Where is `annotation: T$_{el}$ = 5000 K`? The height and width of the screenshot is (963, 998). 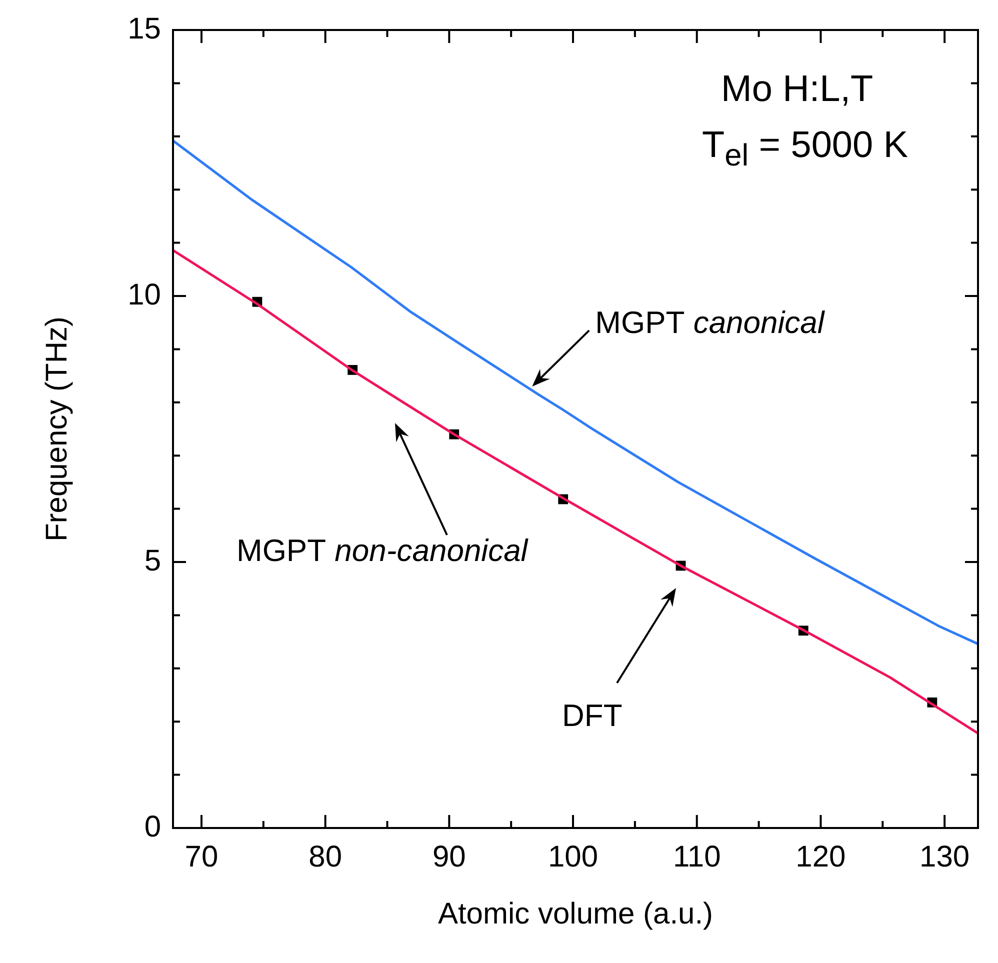 annotation: T$_{el}$ = 5000 K is located at coordinates (805, 148).